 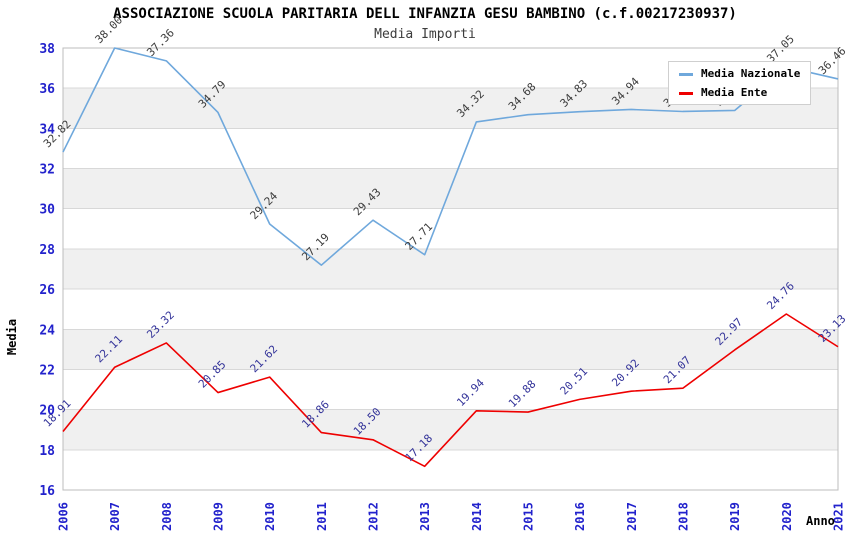 What do you see at coordinates (160, 42) in the screenshot?
I see `data-label: 37.36` at bounding box center [160, 42].